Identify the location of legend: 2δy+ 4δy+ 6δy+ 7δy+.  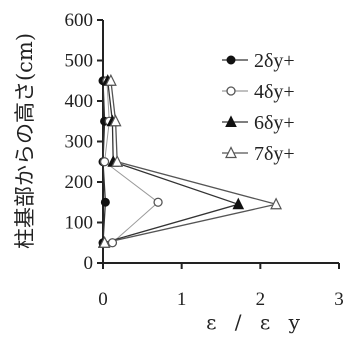
(258, 107).